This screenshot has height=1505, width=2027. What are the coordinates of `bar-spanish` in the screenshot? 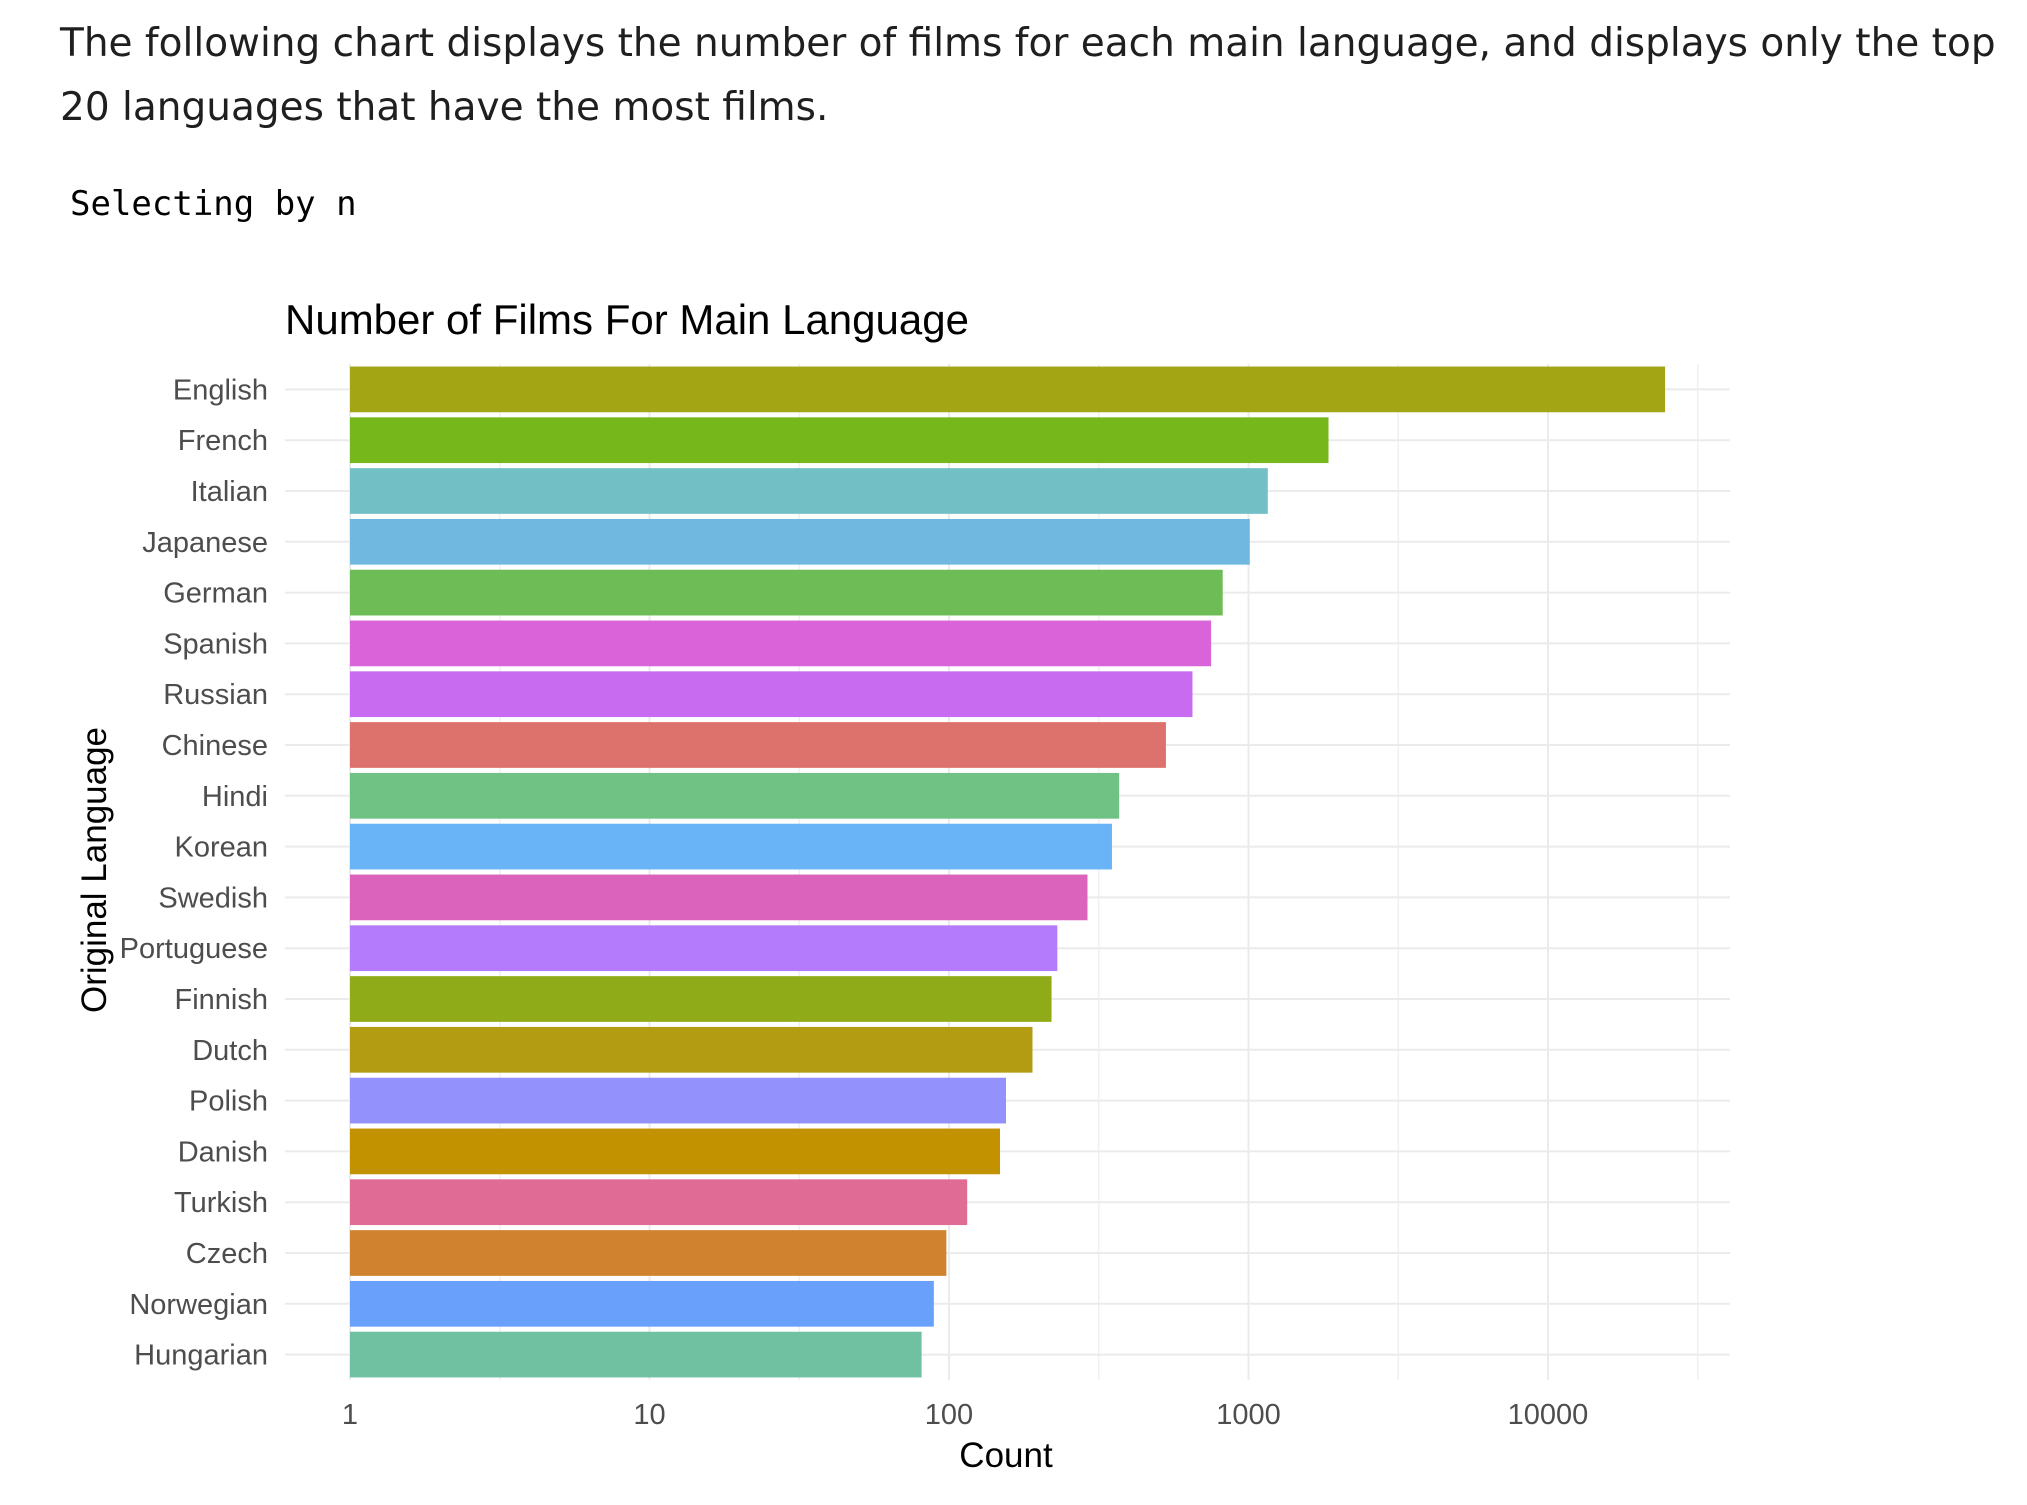 It's located at (781, 643).